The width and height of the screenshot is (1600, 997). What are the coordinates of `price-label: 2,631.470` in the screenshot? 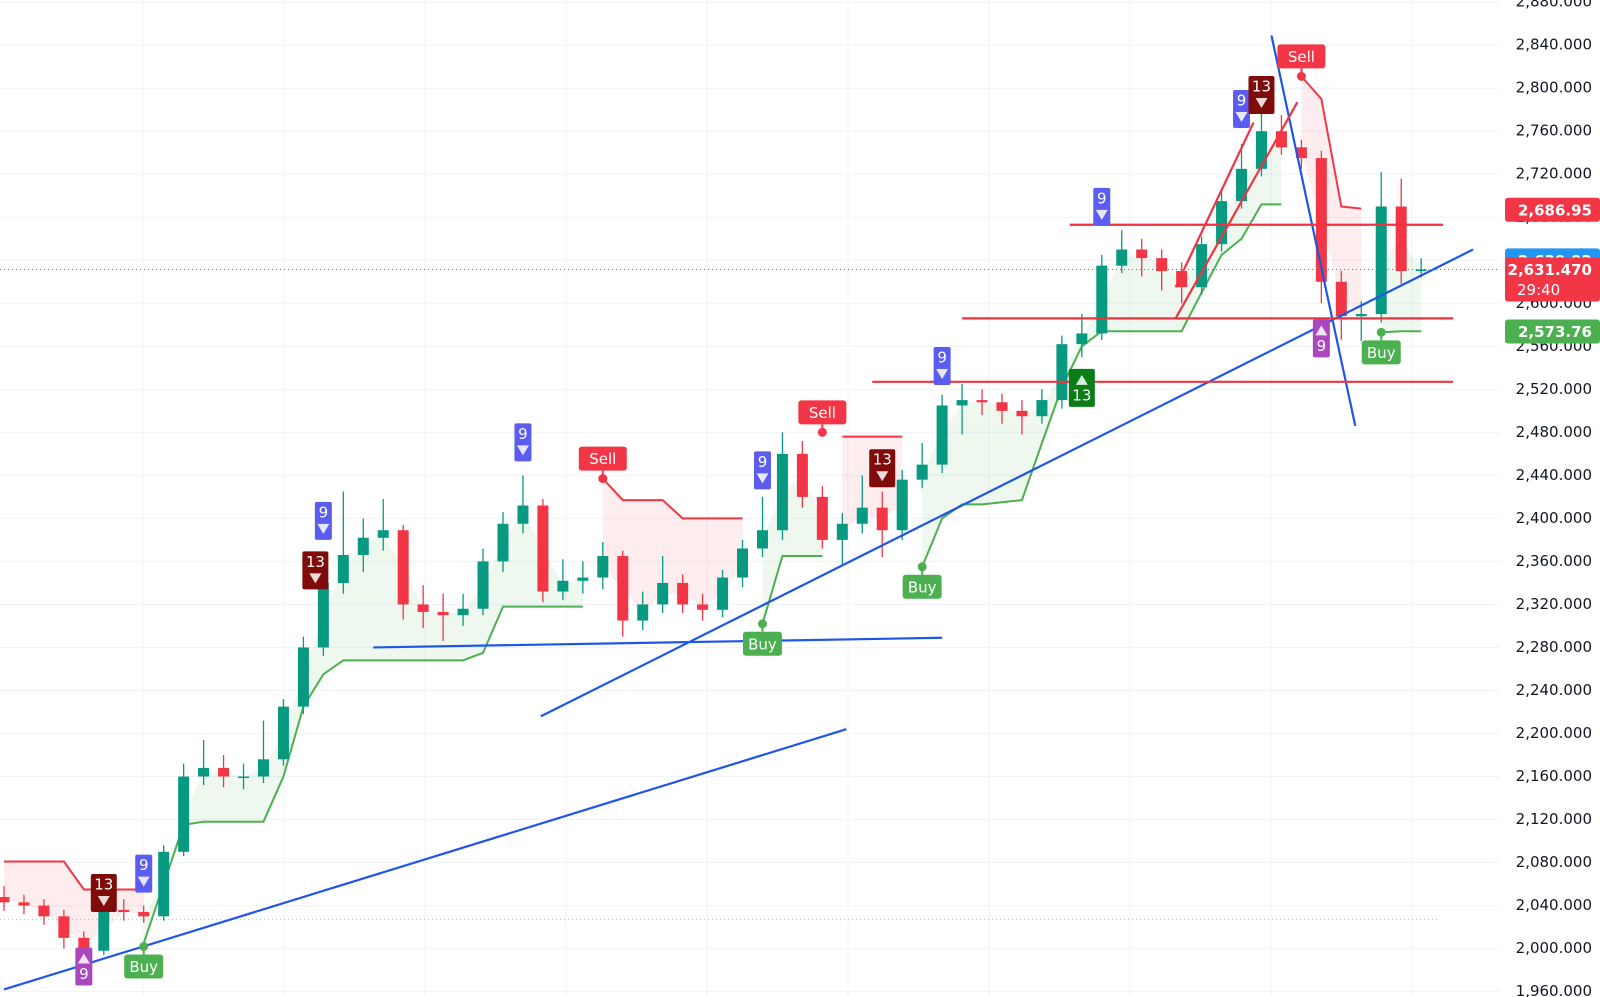 It's located at (1550, 270).